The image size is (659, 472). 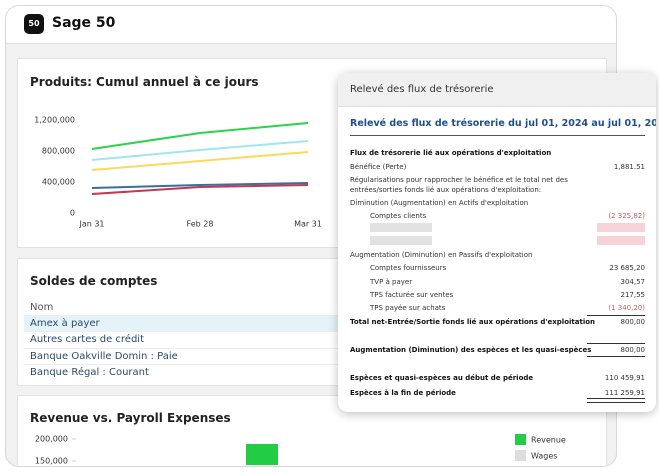 What do you see at coordinates (626, 216) in the screenshot?
I see `row-amount: (2 325,82)` at bounding box center [626, 216].